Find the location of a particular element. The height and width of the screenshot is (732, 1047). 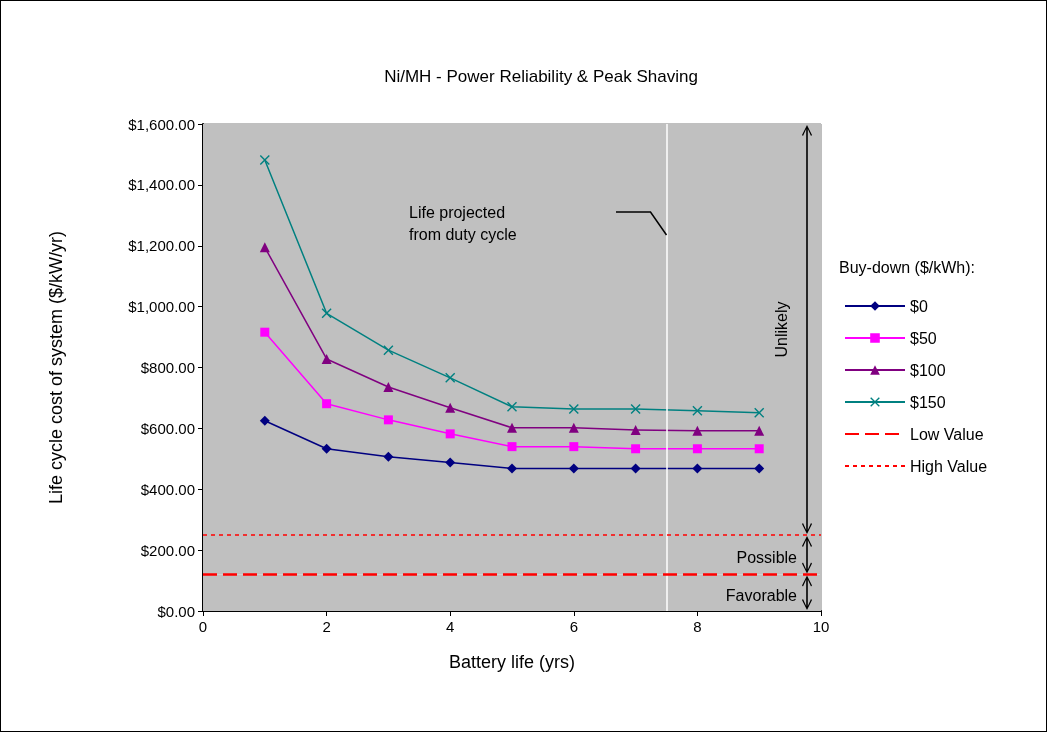

x-tick-label: 8 is located at coordinates (697, 626).